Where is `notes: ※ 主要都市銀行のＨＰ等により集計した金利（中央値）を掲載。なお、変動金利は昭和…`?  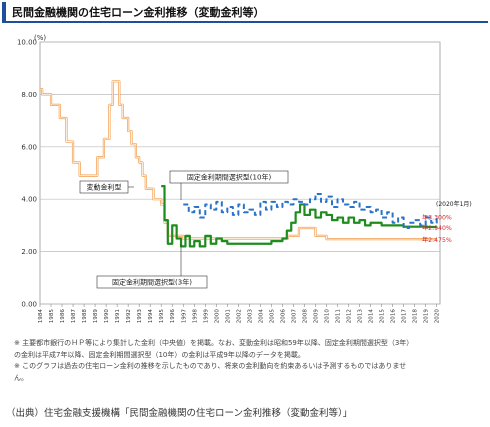 notes: ※ 主要都市銀行のＨＰ等により集計した金利（中央値）を掲載。なお、変動金利は昭和… is located at coordinates (249, 361).